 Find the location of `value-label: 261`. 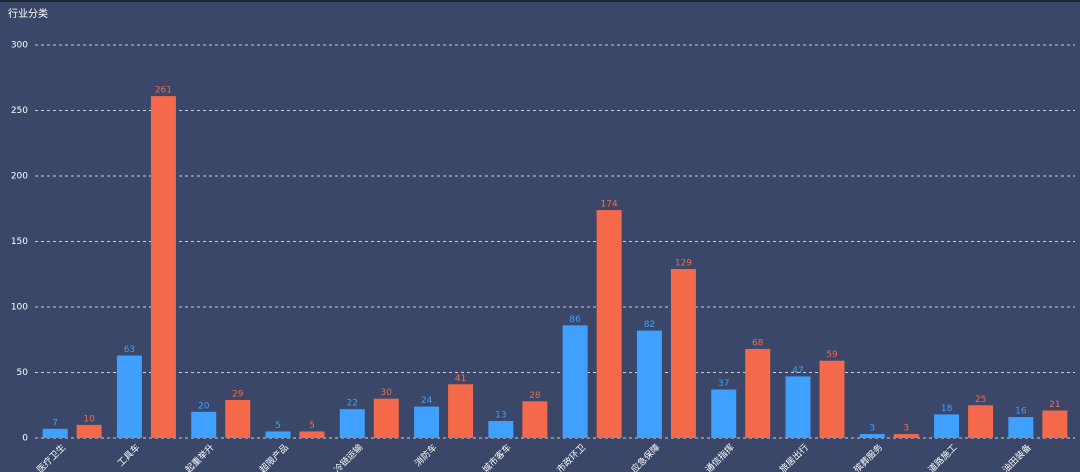

value-label: 261 is located at coordinates (163, 91).